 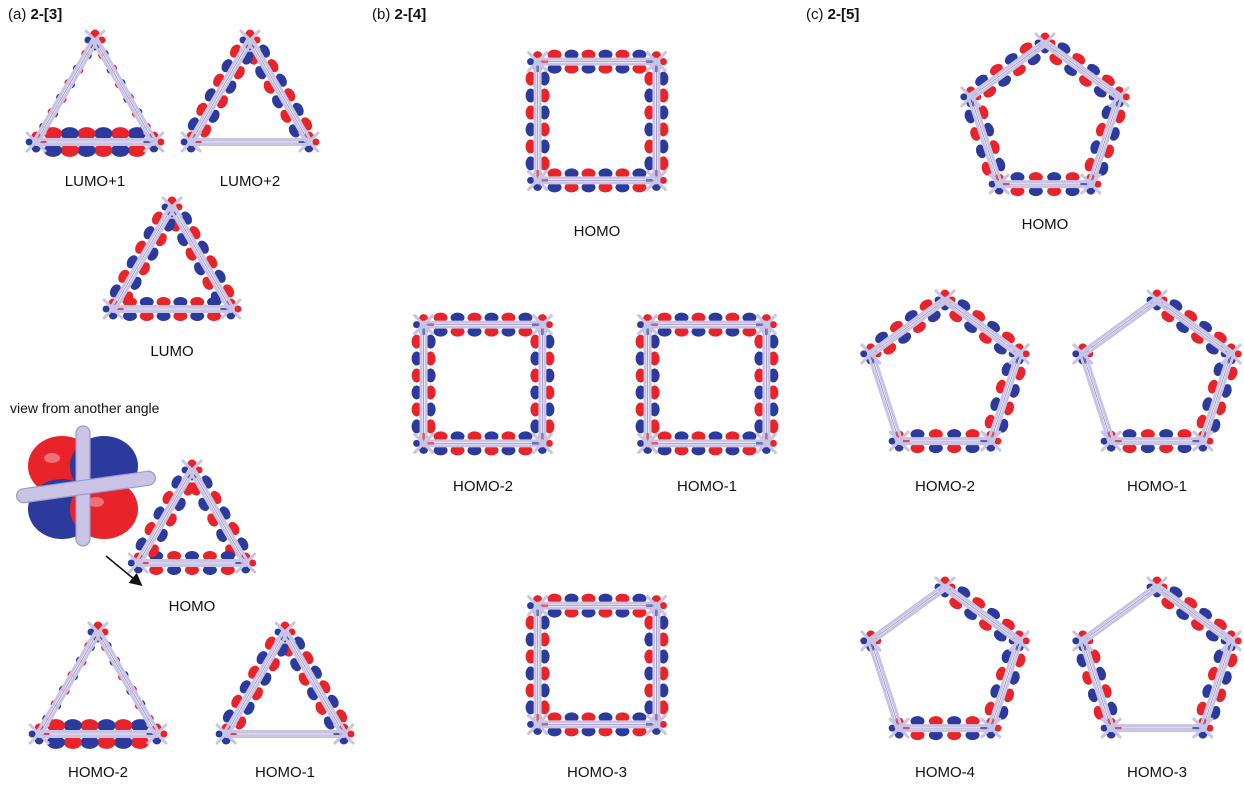 I want to click on orbital-label: HOMO, so click(x=1045, y=224).